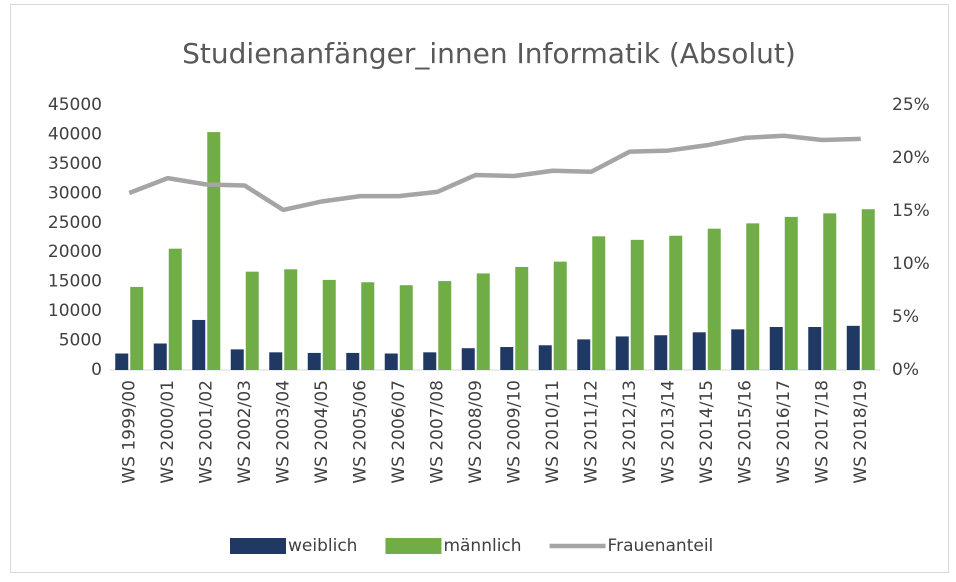 This screenshot has width=956, height=582. What do you see at coordinates (75, 134) in the screenshot?
I see `y-tick-label: 40000` at bounding box center [75, 134].